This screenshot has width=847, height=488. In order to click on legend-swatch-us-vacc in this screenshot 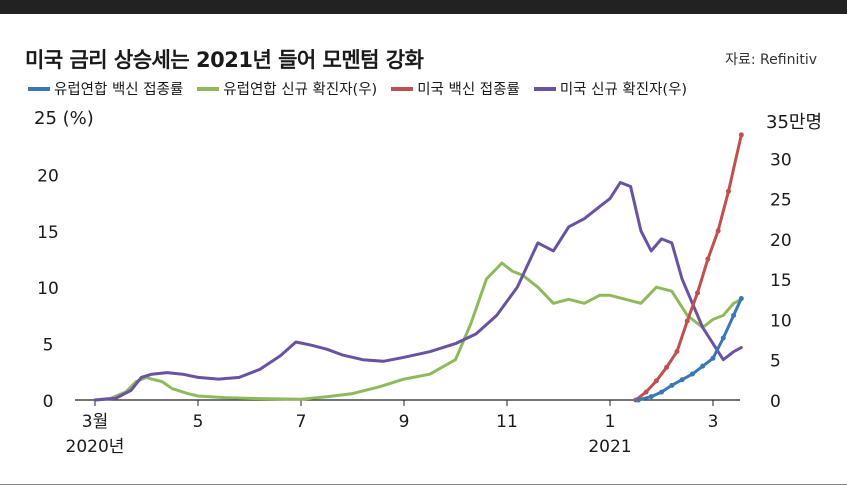, I will do `click(402, 88)`.